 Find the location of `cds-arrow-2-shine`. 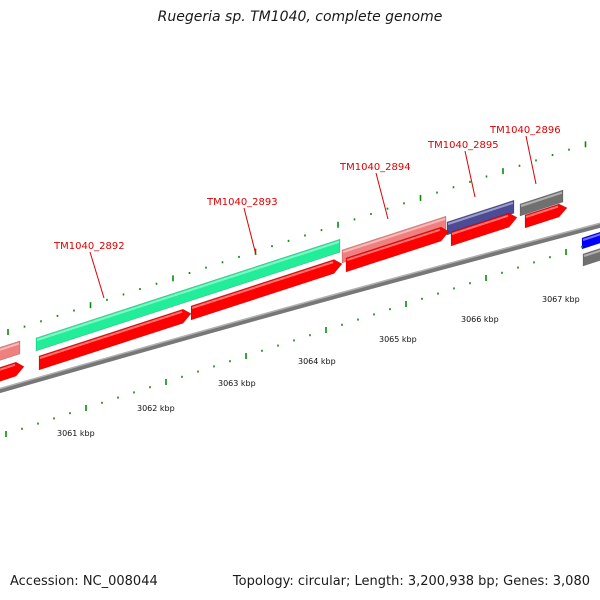

cds-arrow-2-shine is located at coordinates (262, 285).